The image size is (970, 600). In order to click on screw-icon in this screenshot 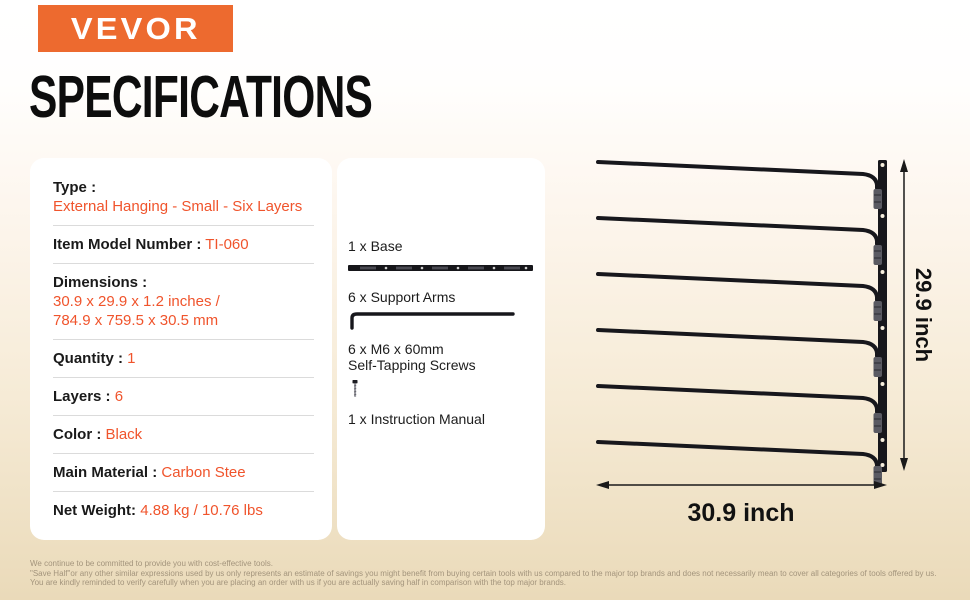, I will do `click(355, 388)`.